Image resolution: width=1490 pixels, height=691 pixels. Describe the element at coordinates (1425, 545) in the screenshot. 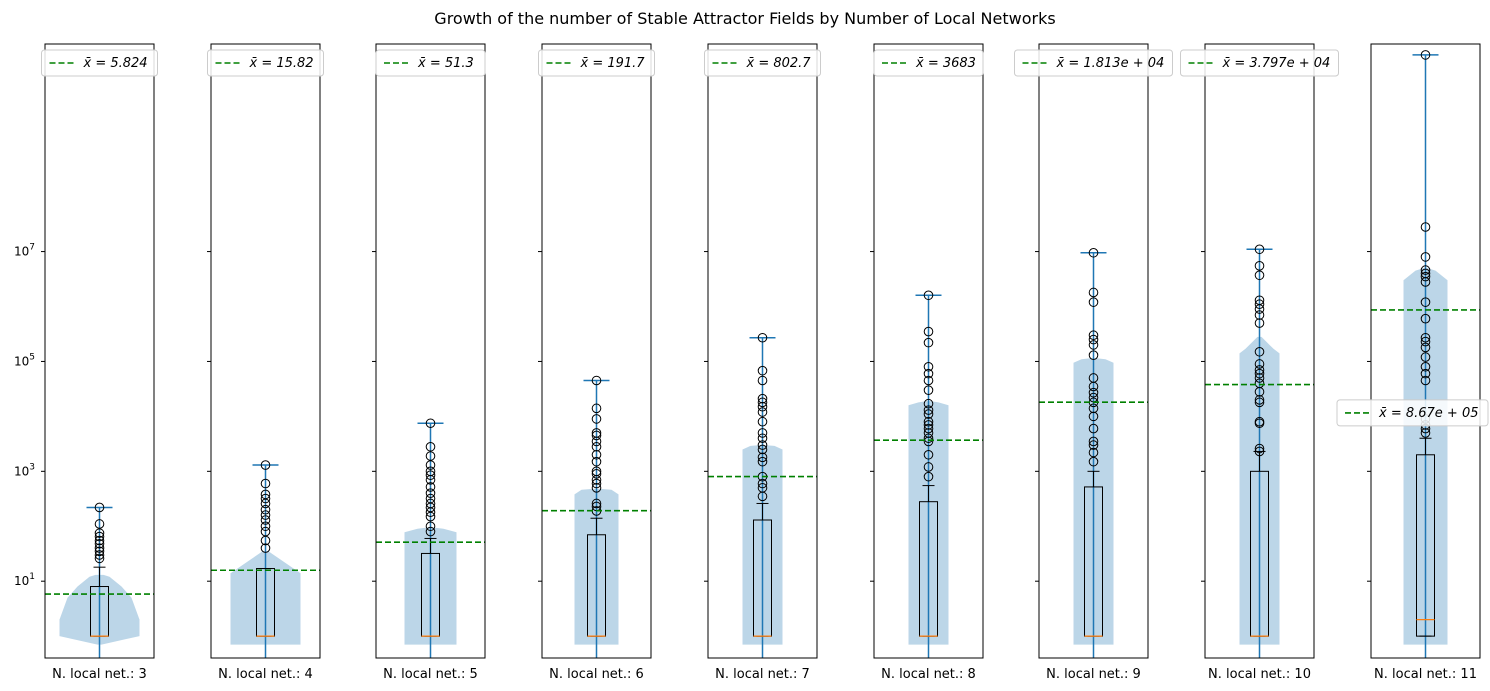

I see `box-iqr` at that location.